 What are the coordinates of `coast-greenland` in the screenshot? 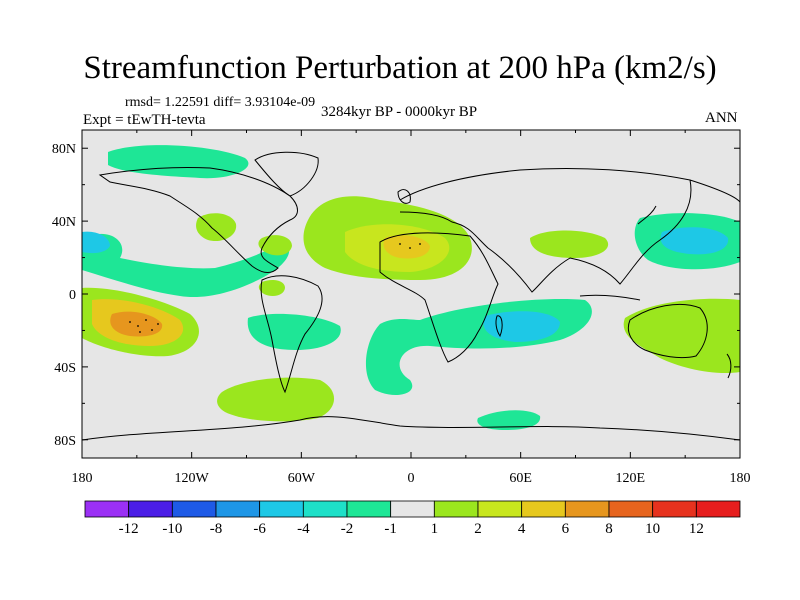 It's located at (286, 174).